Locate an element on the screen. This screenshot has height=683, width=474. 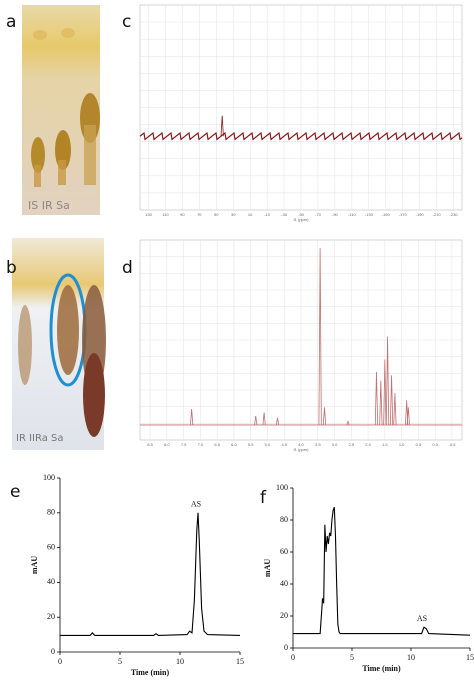
x-tick-label: -190 is located at coordinates (420, 214).